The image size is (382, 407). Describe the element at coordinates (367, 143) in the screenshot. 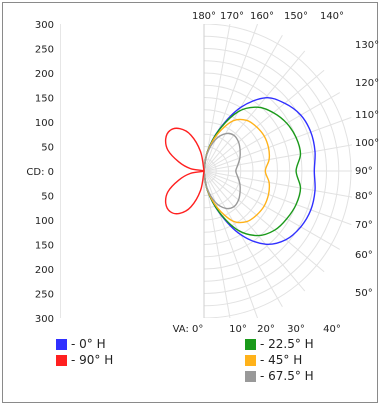

I see `va-right-label: 100°` at that location.